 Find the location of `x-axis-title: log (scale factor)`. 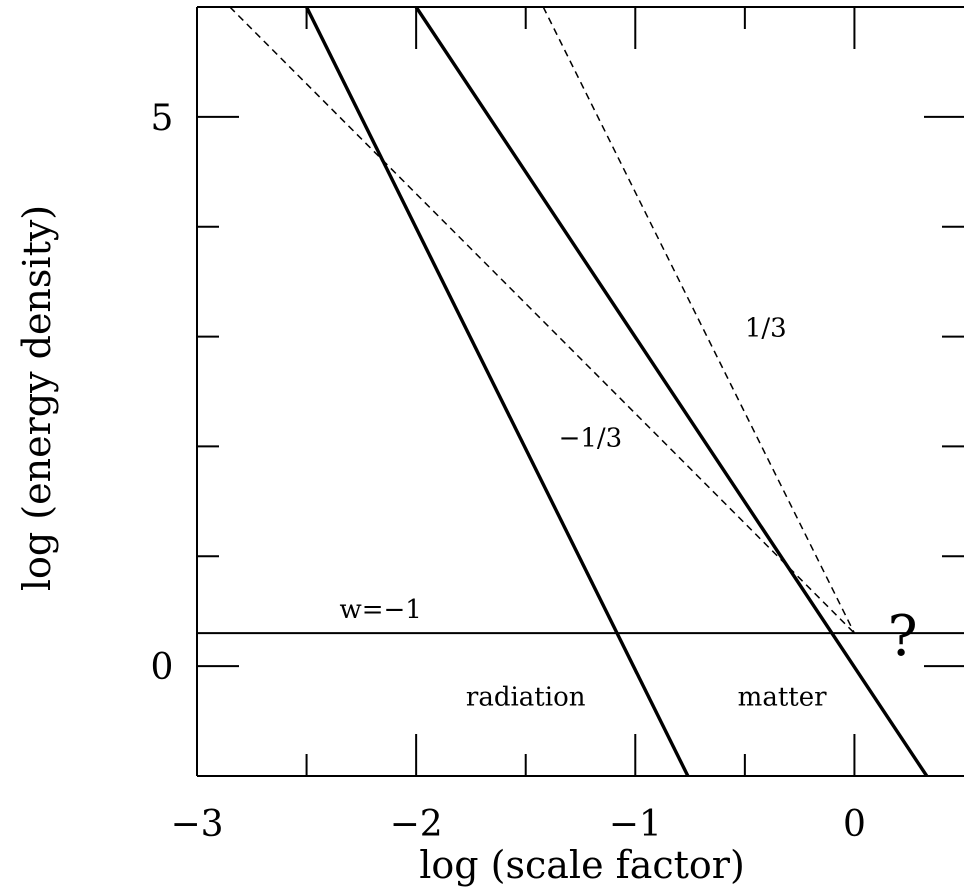

x-axis-title: log (scale factor) is located at coordinates (582, 865).